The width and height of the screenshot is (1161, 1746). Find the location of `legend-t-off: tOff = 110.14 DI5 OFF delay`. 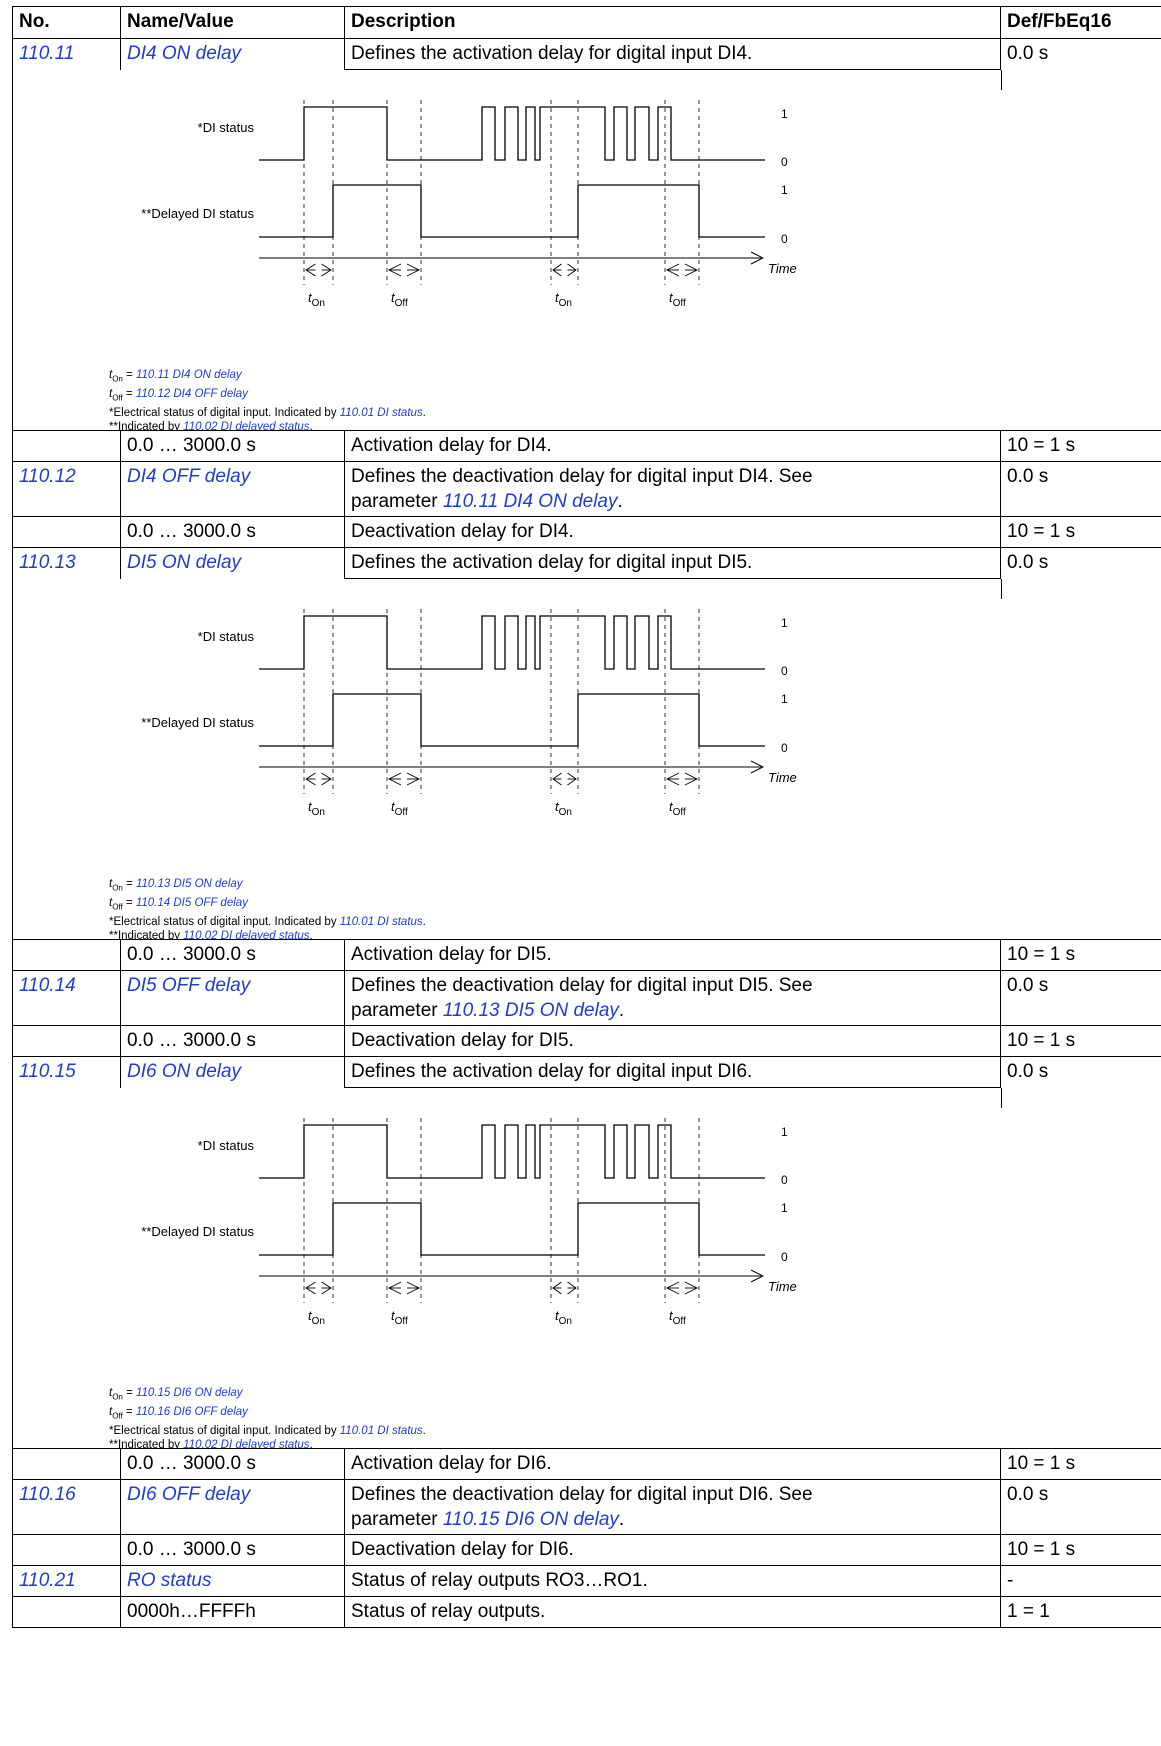

legend-t-off: tOff = 110.14 DI5 OFF delay is located at coordinates (178, 904).